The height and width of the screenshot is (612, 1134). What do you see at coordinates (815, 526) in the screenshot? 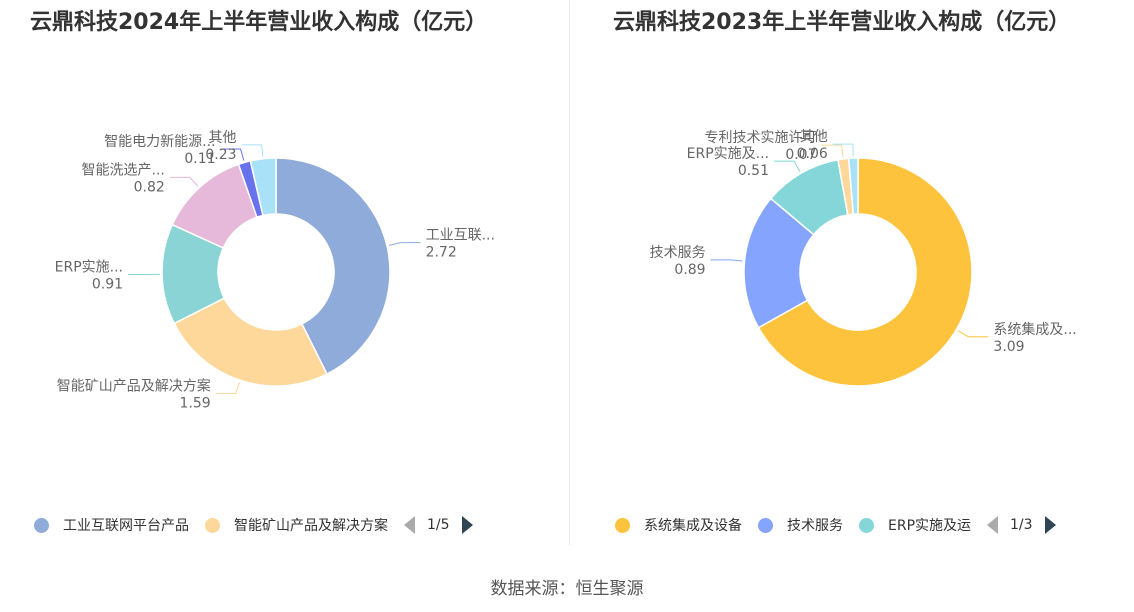
I see `legend-label: 技术服务` at bounding box center [815, 526].